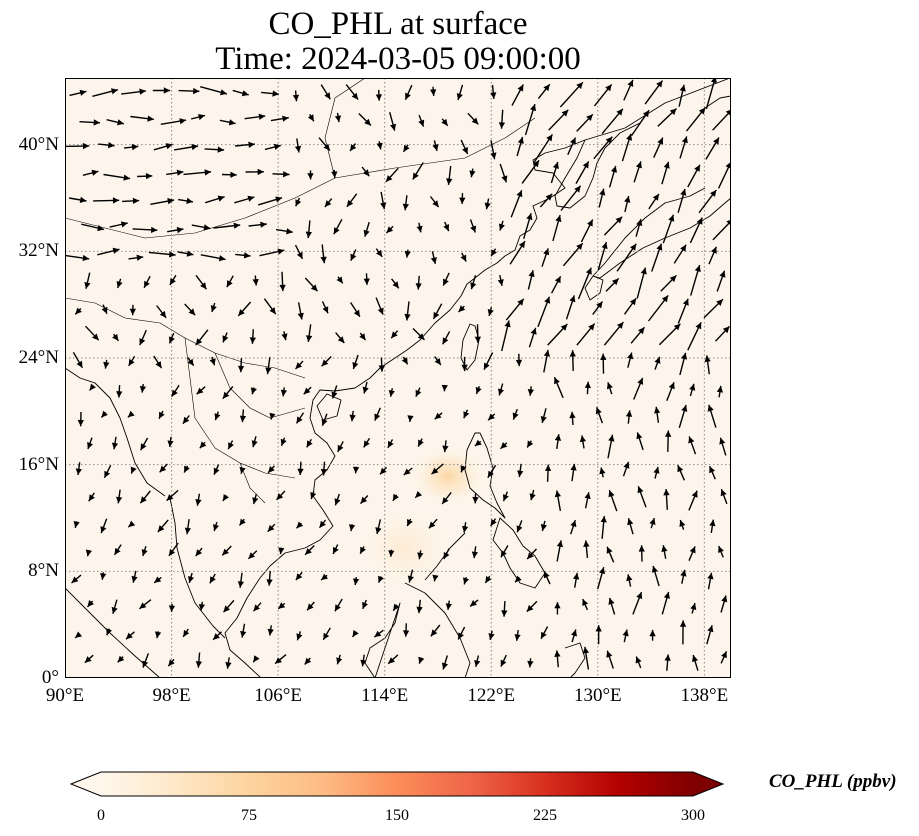 The height and width of the screenshot is (836, 919). Describe the element at coordinates (115, 432) in the screenshot. I see `coastline-bengal` at that location.